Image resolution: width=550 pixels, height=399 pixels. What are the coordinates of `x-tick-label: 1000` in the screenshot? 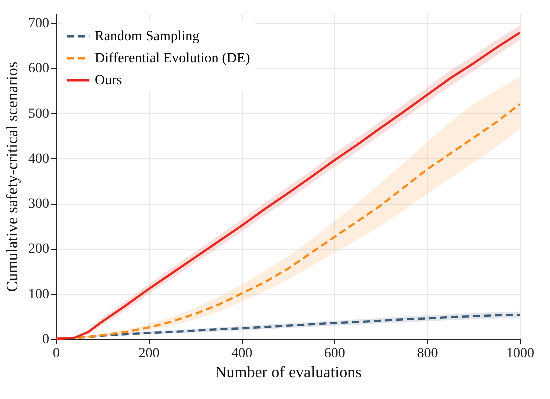 It's located at (520, 354).